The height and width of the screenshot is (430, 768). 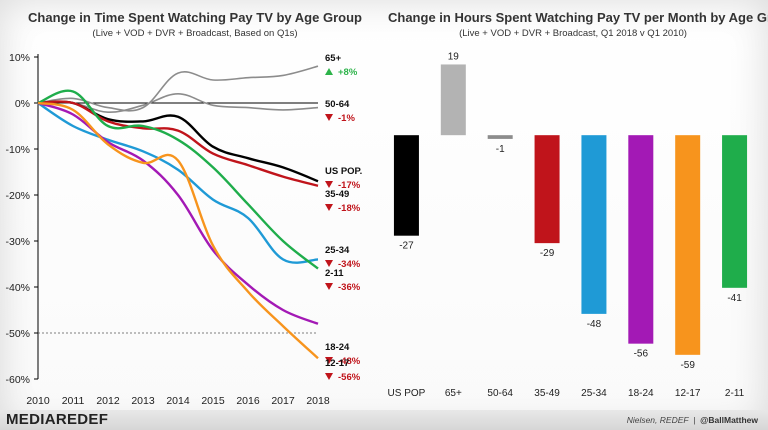 What do you see at coordinates (333, 58) in the screenshot?
I see `series-label-65: 65+` at bounding box center [333, 58].